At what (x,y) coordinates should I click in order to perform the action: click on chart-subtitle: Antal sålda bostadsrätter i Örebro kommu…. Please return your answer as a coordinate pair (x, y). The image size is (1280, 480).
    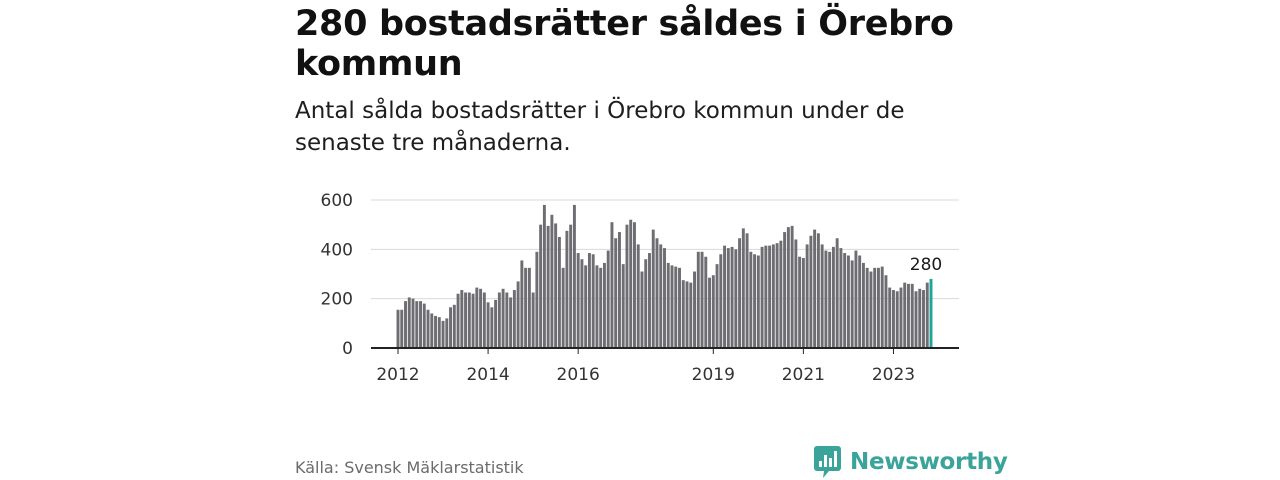
    Looking at the image, I should click on (600, 127).